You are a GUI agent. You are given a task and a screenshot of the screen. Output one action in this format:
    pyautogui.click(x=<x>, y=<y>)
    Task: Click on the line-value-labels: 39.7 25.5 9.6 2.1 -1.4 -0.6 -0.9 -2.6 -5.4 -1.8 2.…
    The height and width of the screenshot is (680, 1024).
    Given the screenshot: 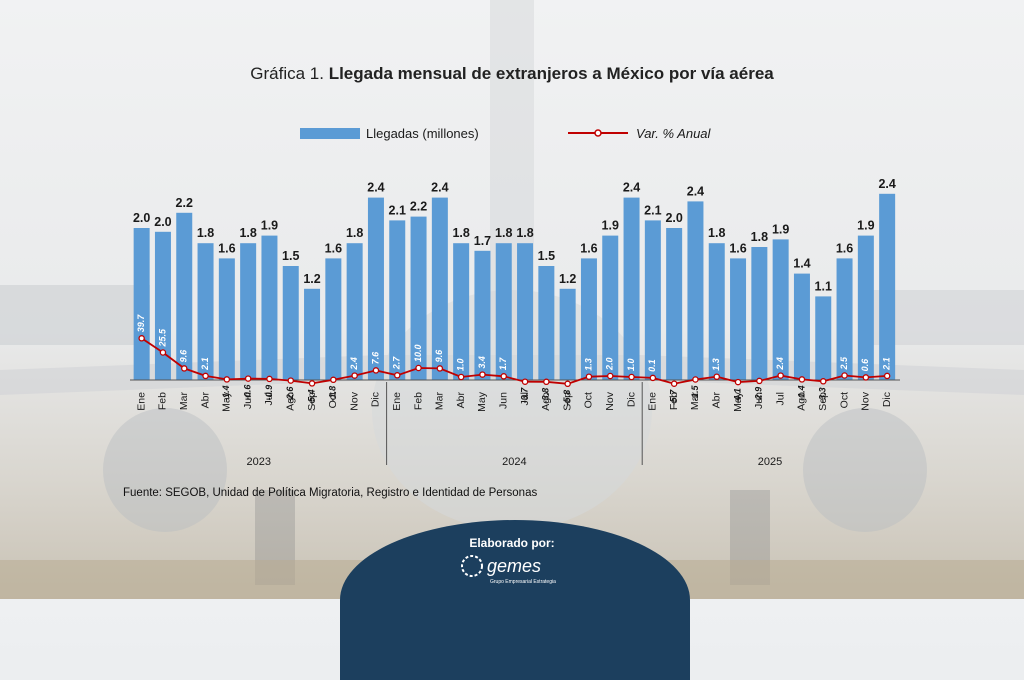 What is the action you would take?
    pyautogui.click(x=514, y=360)
    